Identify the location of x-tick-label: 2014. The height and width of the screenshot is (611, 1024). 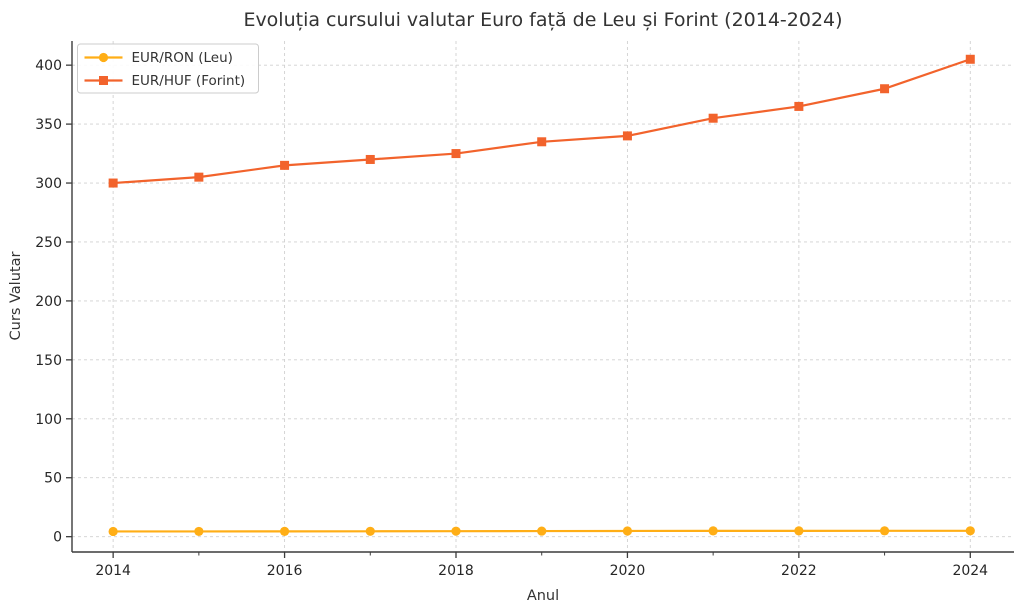
(113, 571).